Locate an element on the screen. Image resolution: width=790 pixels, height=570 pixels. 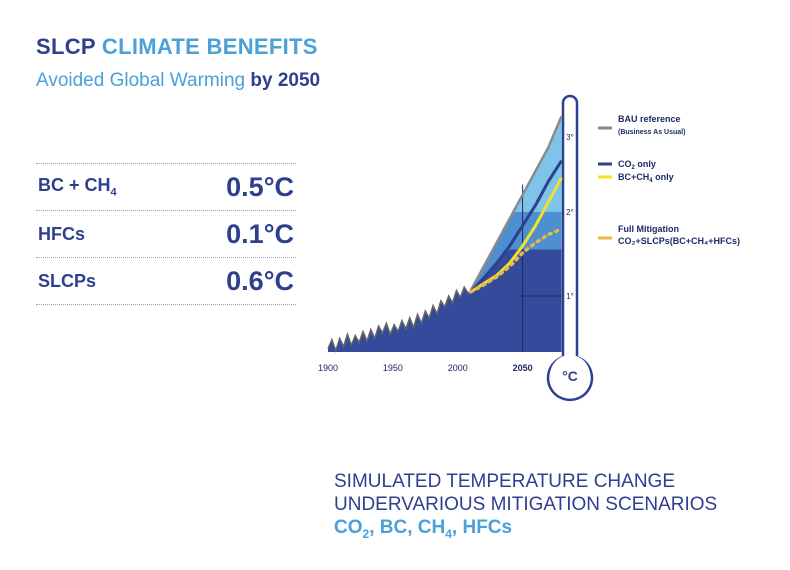
x-tick-label: 2050 is located at coordinates (523, 368).